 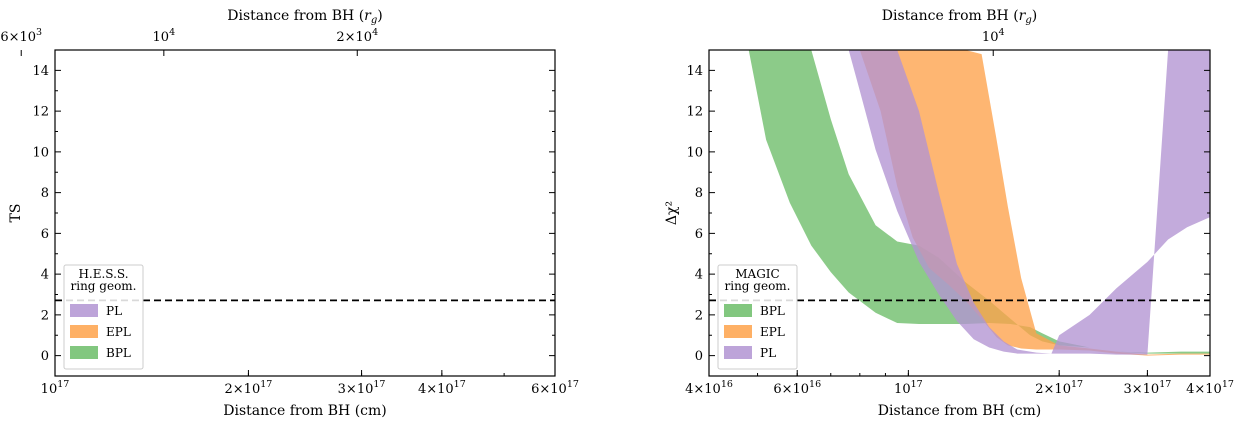 I want to click on legend-title: MAGIC, so click(x=757, y=274).